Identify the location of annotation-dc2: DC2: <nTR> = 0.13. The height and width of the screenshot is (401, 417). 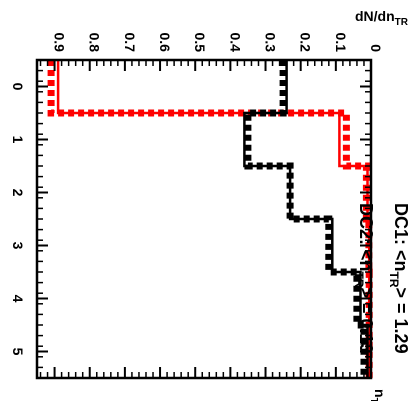
(364, 278).